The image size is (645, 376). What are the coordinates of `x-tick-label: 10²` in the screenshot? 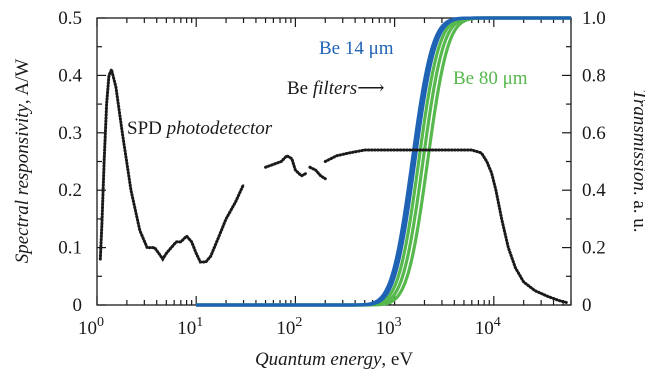 It's located at (289, 327).